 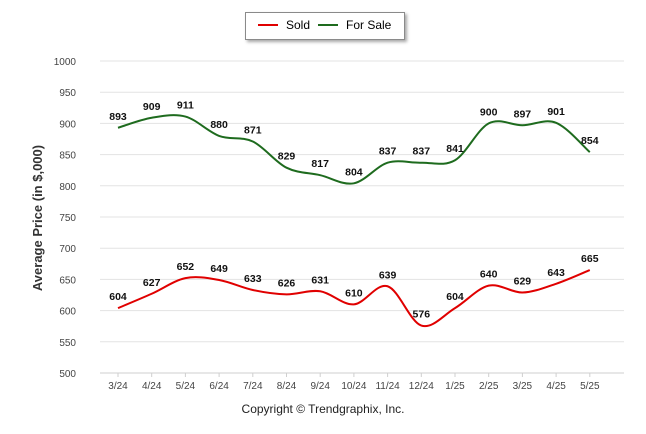 What do you see at coordinates (354, 172) in the screenshot?
I see `data-label-for-sale: 804` at bounding box center [354, 172].